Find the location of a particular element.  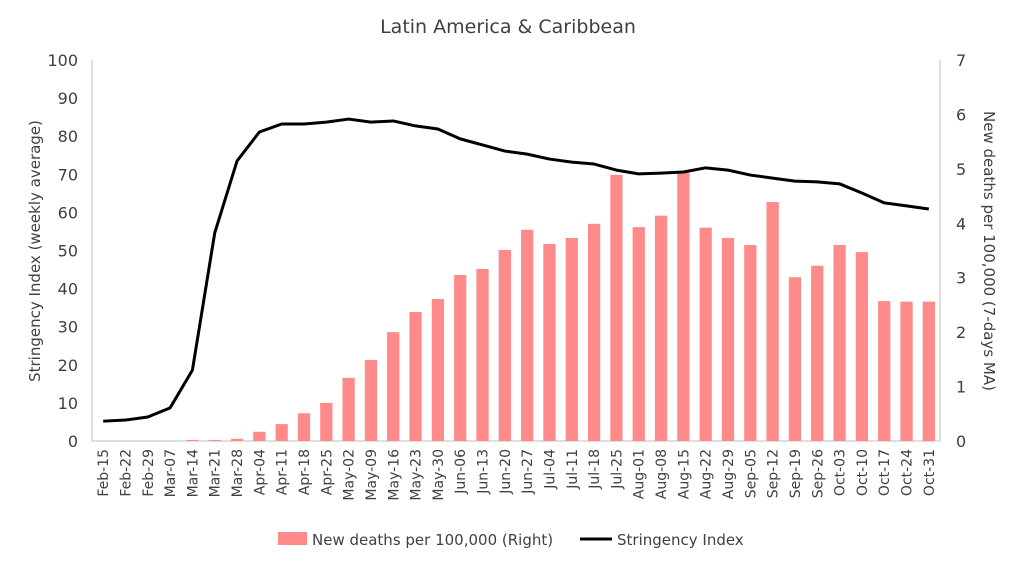

x-tick-label: May-16 is located at coordinates (394, 475).